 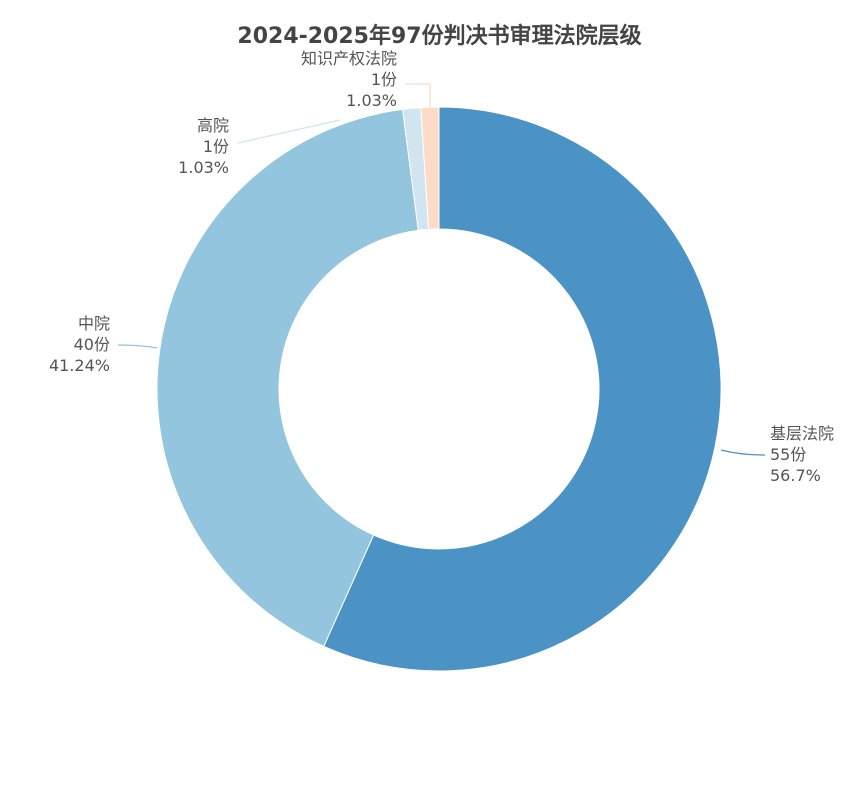 What do you see at coordinates (743, 452) in the screenshot?
I see `leader-basic-court` at bounding box center [743, 452].